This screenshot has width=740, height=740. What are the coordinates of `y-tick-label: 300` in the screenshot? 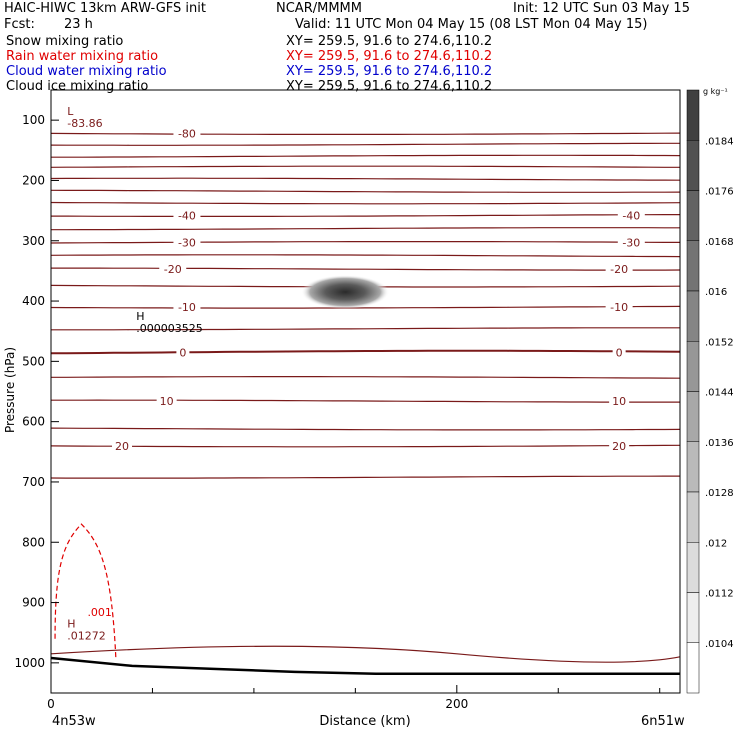 It's located at (33, 241).